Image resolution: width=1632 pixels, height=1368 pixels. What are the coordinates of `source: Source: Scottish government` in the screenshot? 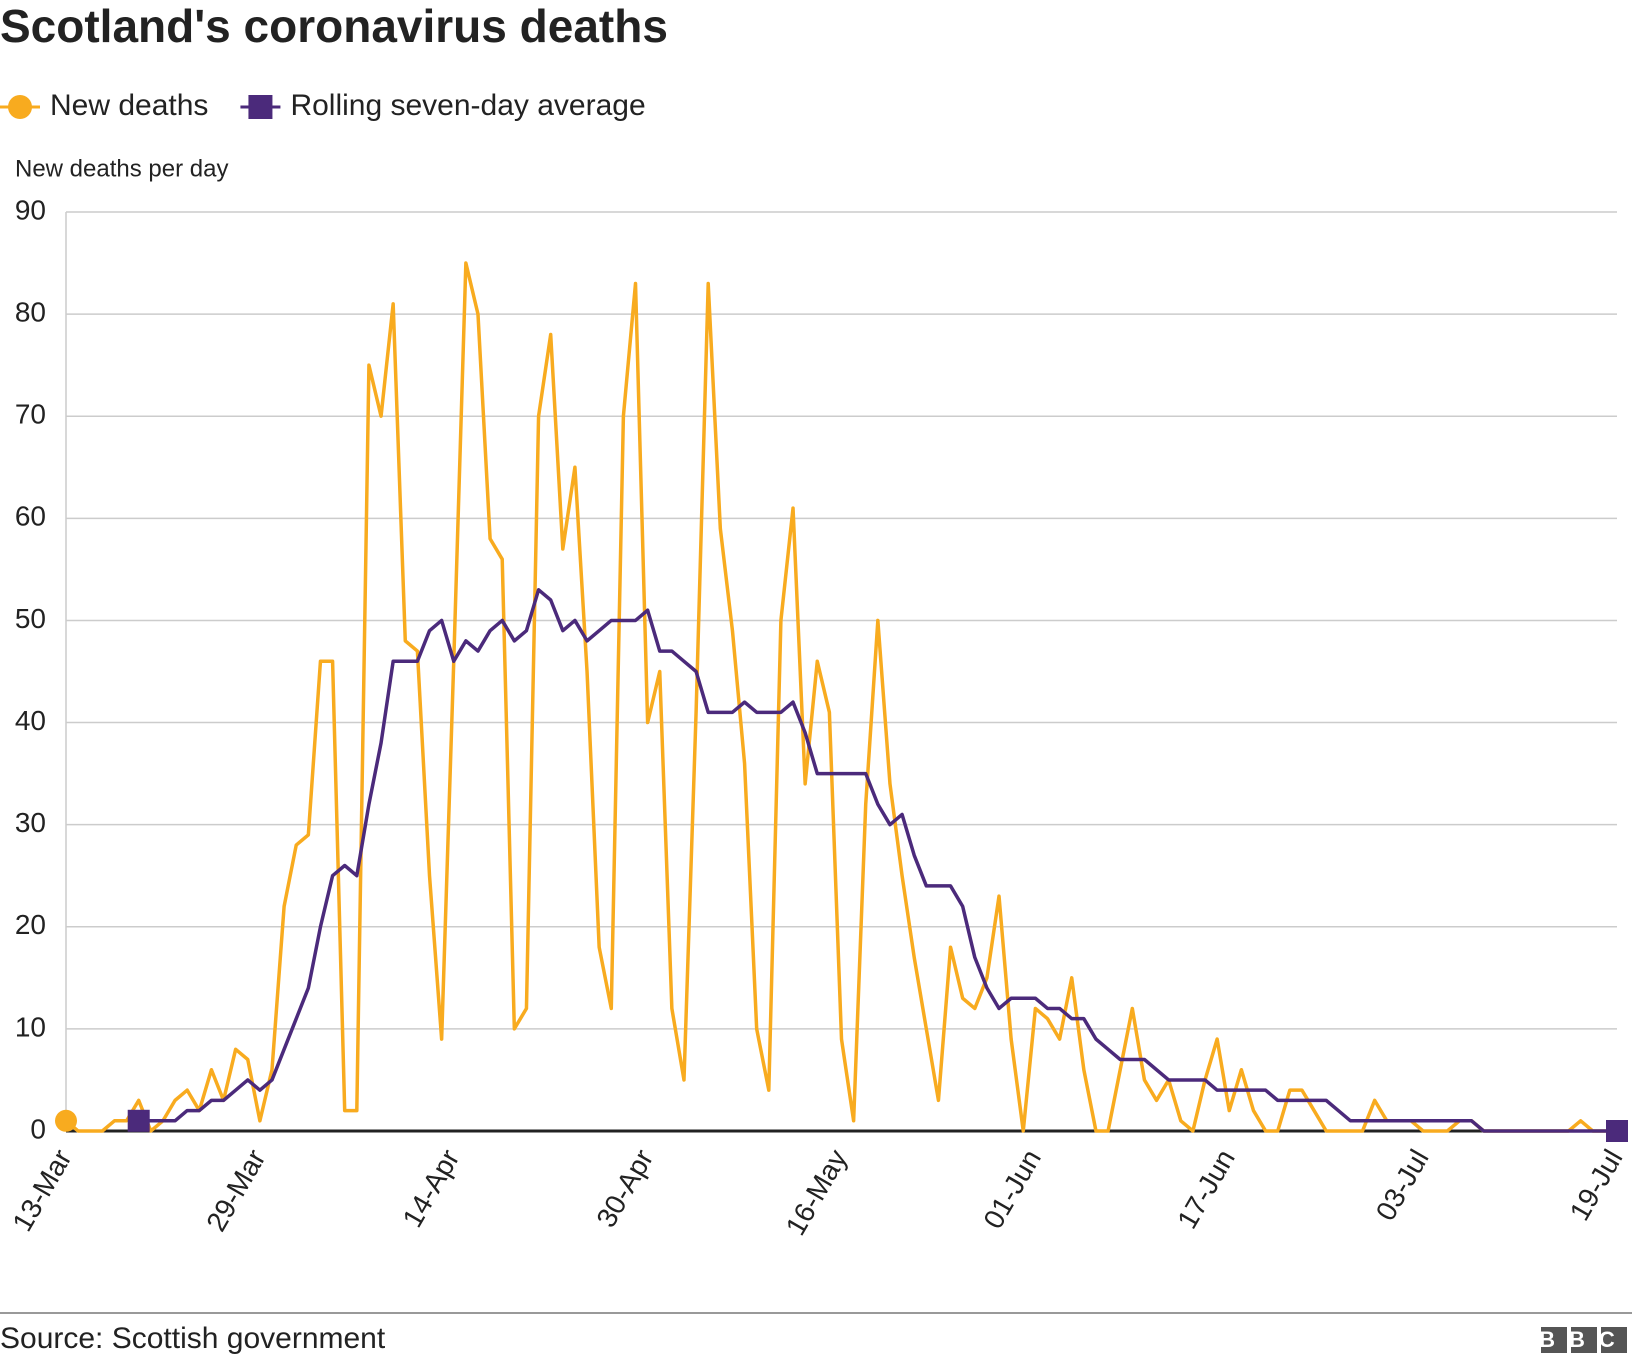 It's located at (193, 1338).